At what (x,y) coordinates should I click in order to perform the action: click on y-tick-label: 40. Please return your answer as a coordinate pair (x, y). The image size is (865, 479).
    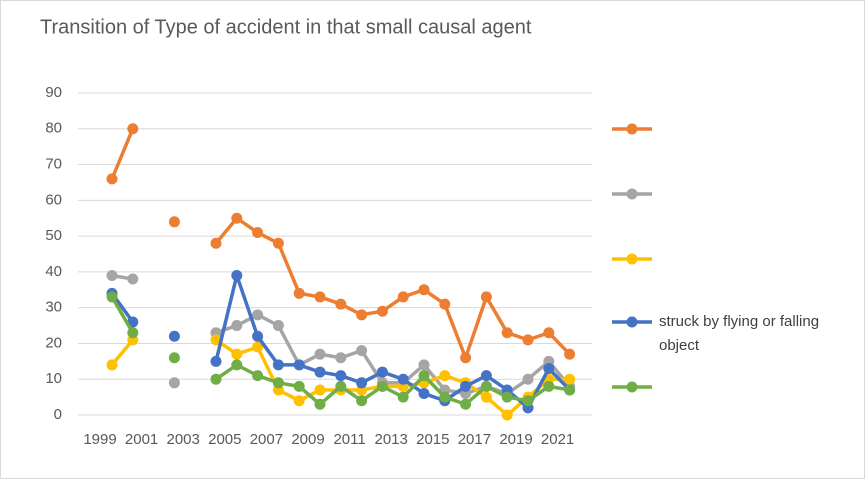
    Looking at the image, I should click on (53, 271).